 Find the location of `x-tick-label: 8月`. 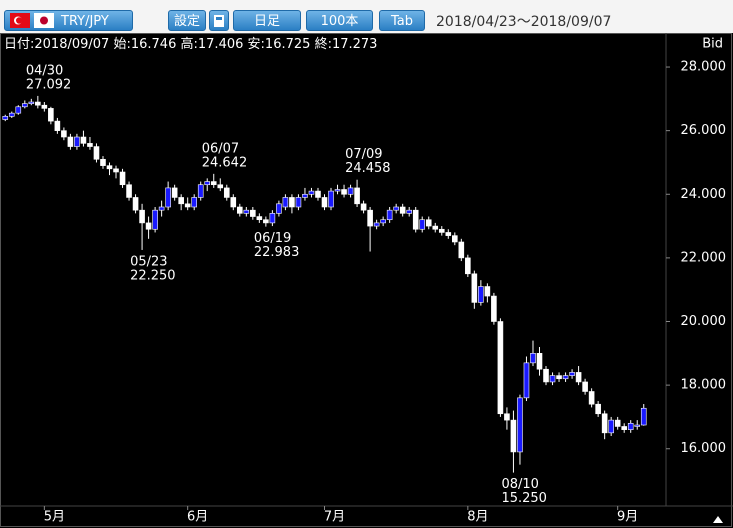

x-tick-label: 8月 is located at coordinates (477, 517).